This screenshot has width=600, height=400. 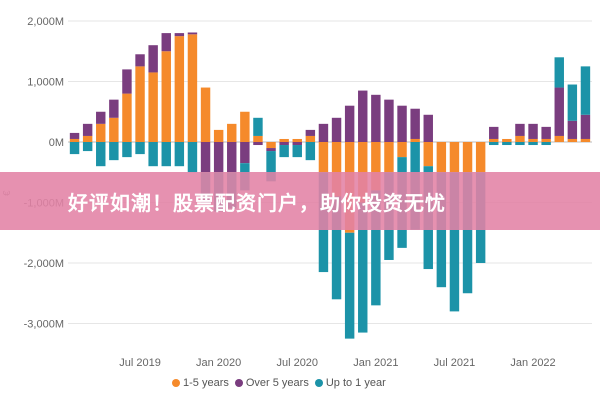 What do you see at coordinates (297, 363) in the screenshot?
I see `x-tick-label: Jul 2020` at bounding box center [297, 363].